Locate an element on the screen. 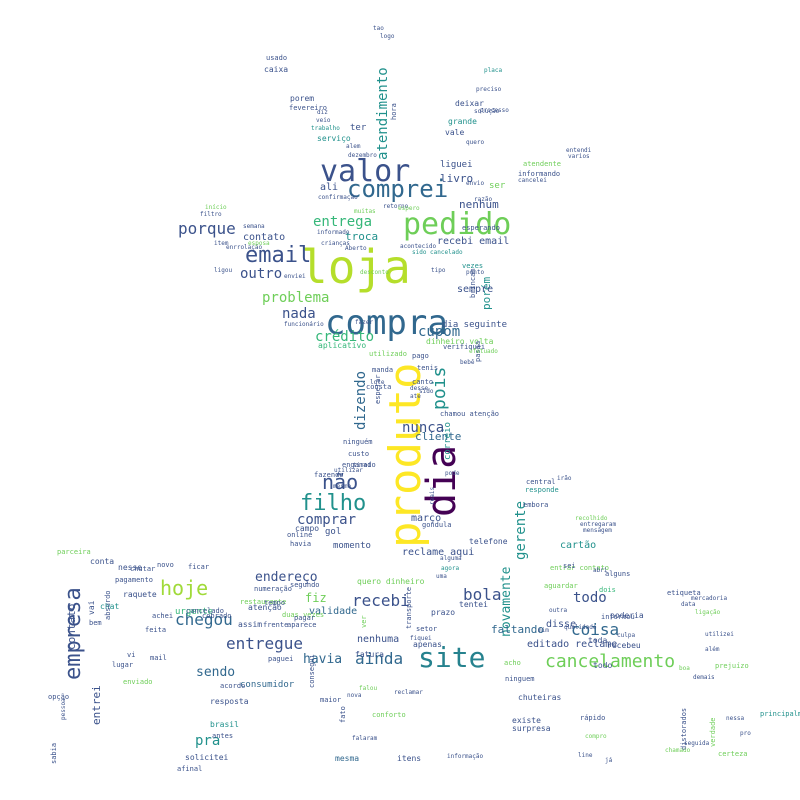 This screenshot has width=800, height=800. cloud-word: alguns is located at coordinates (617, 574).